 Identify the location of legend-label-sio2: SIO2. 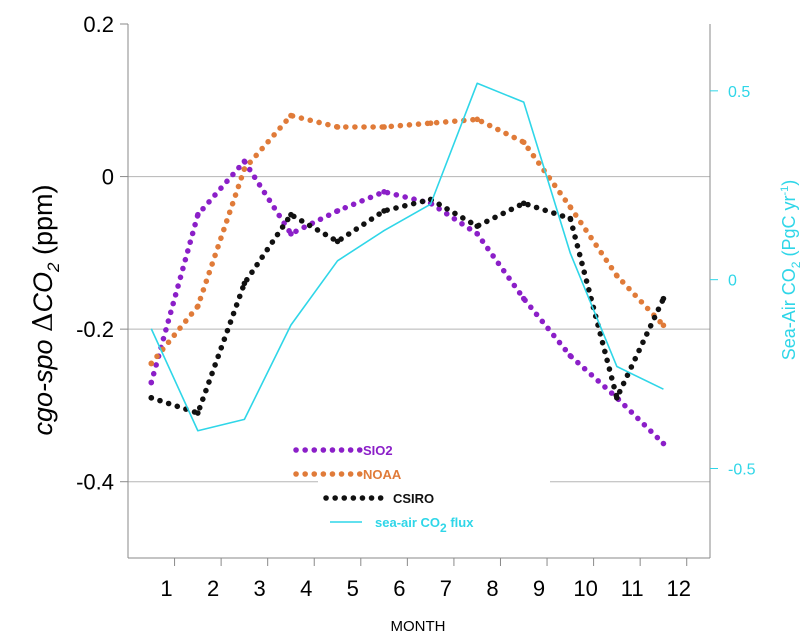
(378, 450).